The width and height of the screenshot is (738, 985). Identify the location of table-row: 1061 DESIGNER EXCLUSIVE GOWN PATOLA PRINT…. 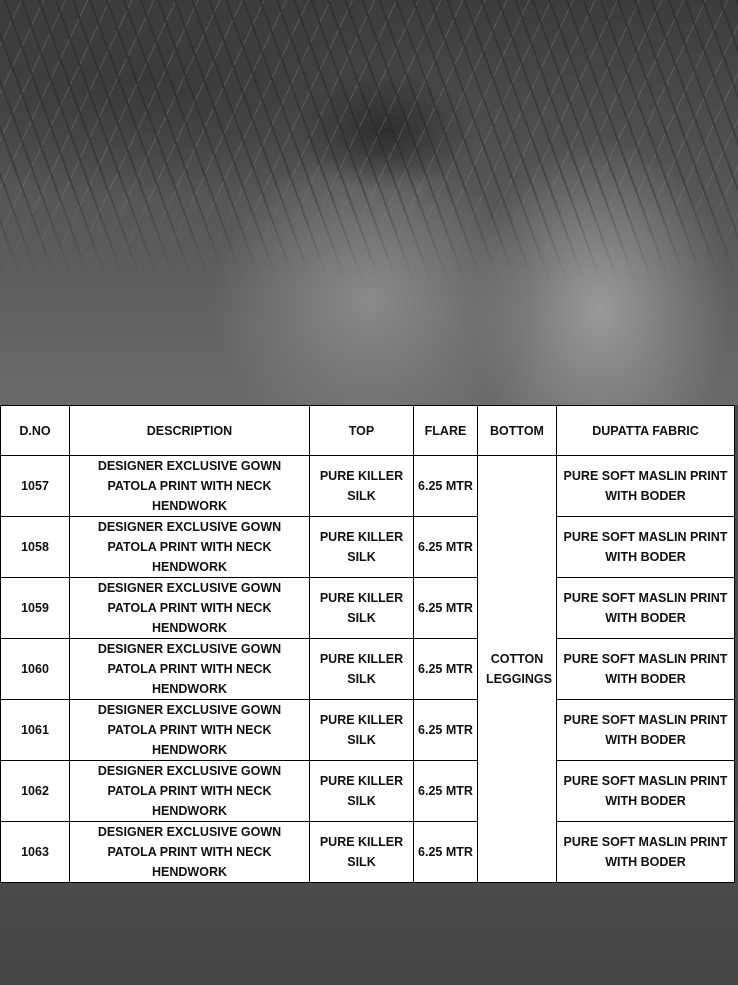
(367, 730).